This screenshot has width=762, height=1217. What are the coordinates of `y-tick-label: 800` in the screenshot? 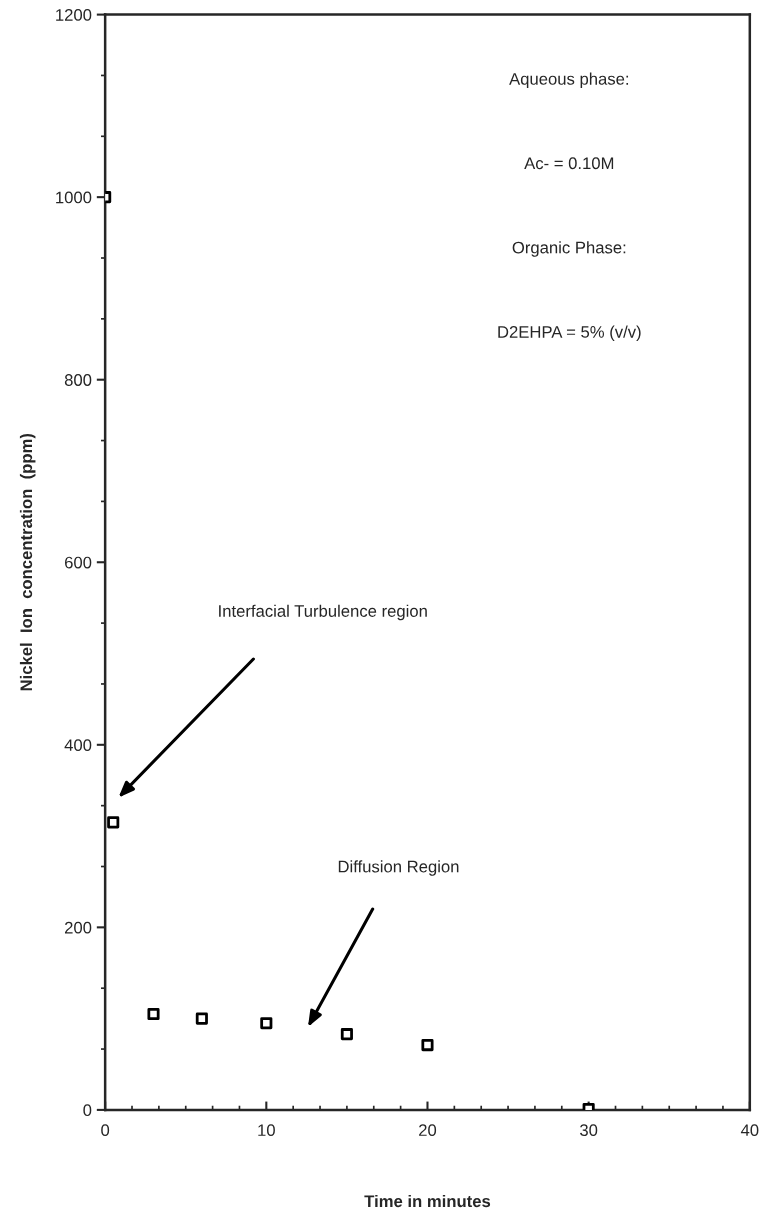 It's located at (78, 380).